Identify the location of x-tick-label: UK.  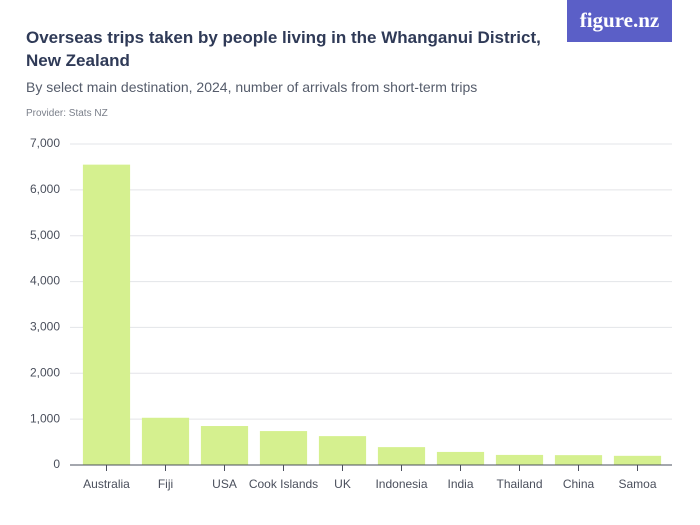
(342, 484).